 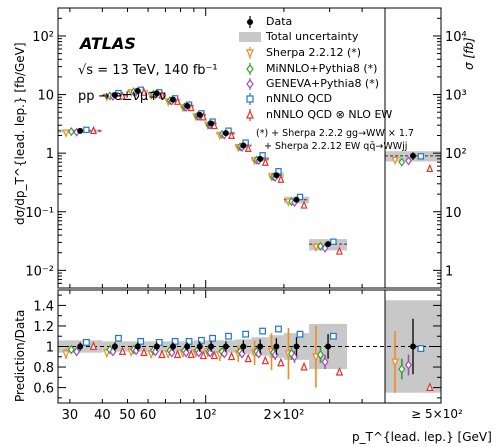 What do you see at coordinates (43, 306) in the screenshot?
I see `ratio-y-tick-label: 1.4` at bounding box center [43, 306].